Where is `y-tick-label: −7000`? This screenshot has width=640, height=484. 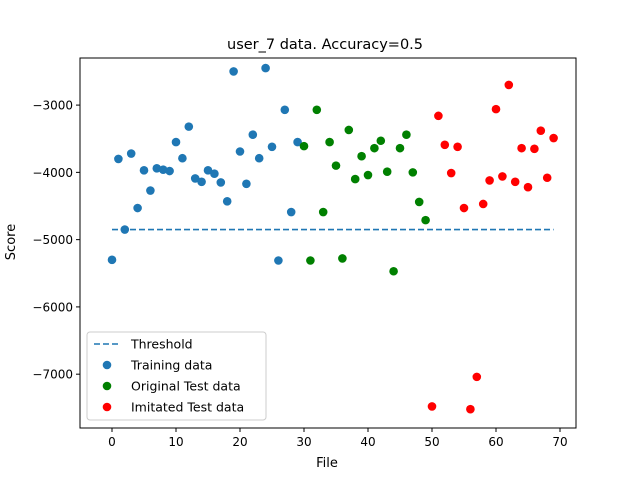 y-tick-label: −7000 is located at coordinates (52, 375).